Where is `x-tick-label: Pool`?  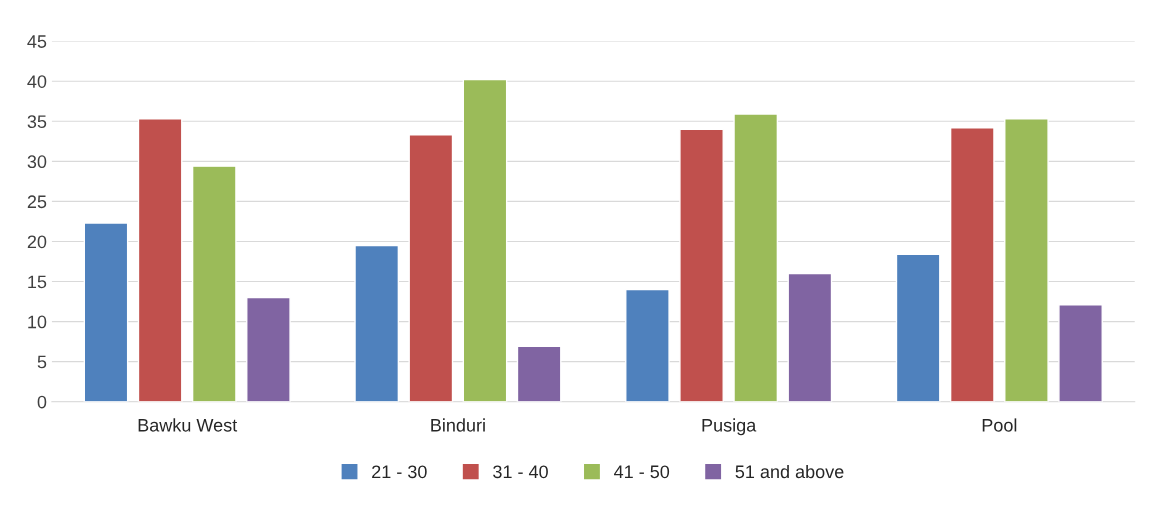 x-tick-label: Pool is located at coordinates (999, 425).